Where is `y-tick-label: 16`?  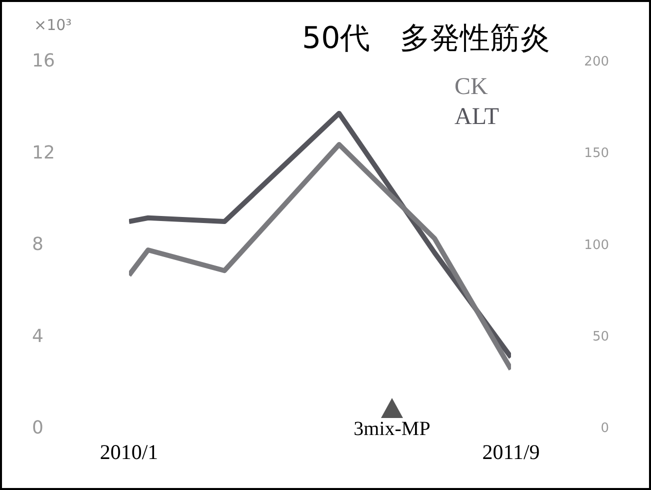 y-tick-label: 16 is located at coordinates (43, 61).